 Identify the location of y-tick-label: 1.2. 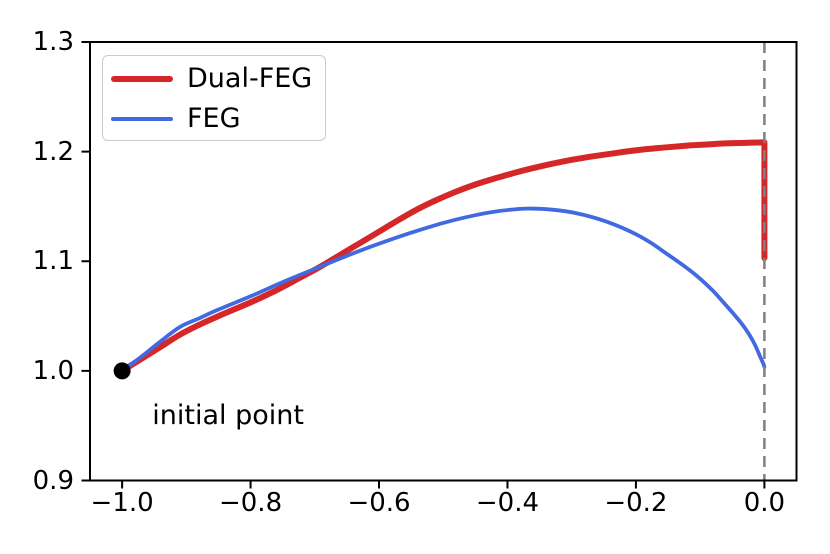
(53, 151).